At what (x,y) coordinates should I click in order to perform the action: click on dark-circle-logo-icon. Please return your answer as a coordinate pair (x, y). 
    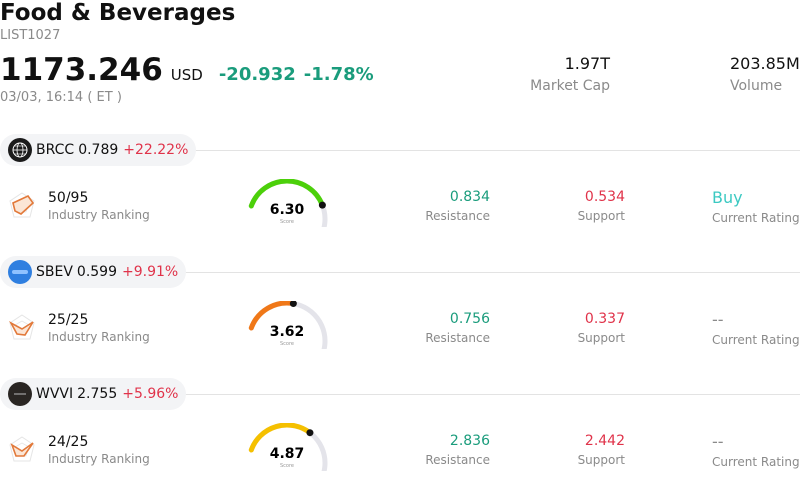
    Looking at the image, I should click on (20, 394).